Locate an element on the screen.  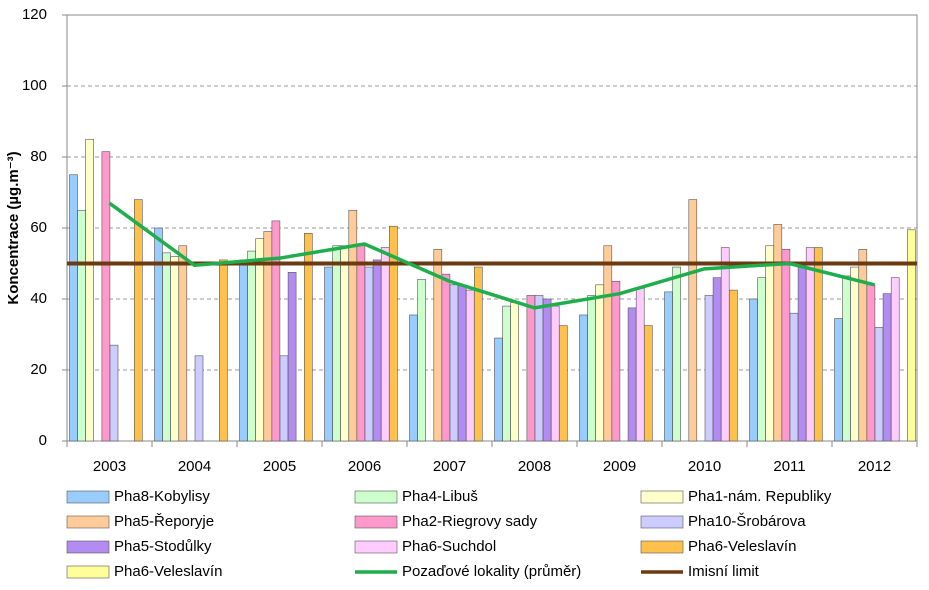
x-tick-label: 2009 is located at coordinates (619, 466).